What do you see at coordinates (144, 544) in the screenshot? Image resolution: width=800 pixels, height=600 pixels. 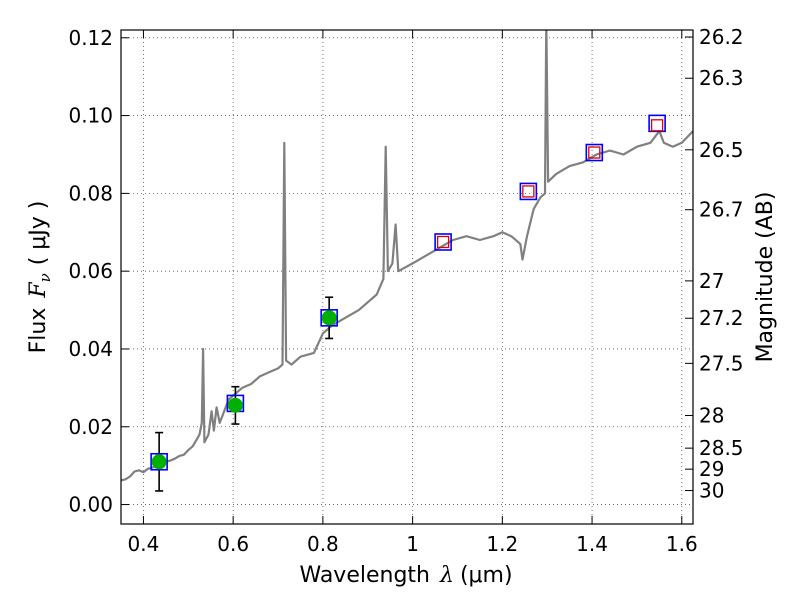 I see `x-tick-label: 0.4` at bounding box center [144, 544].